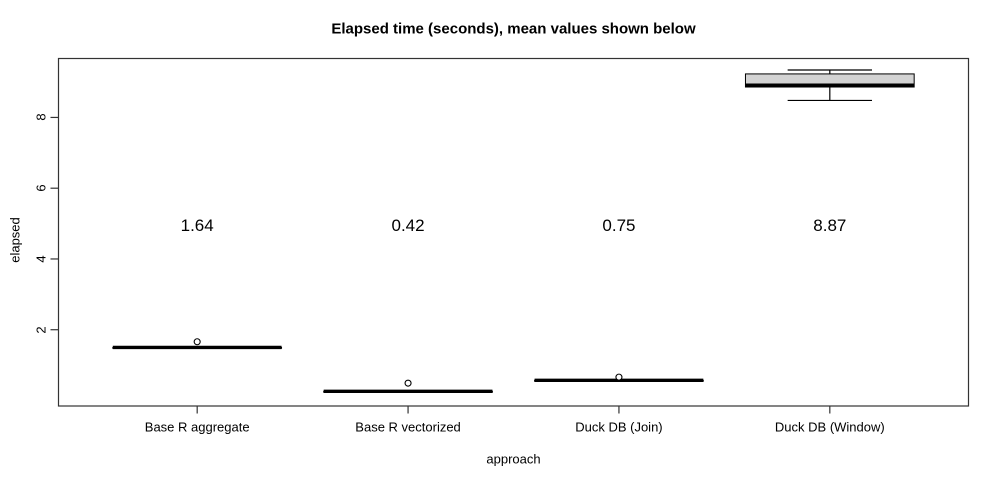 The width and height of the screenshot is (1000, 480). What do you see at coordinates (41, 330) in the screenshot?
I see `y-tick-label: 2` at bounding box center [41, 330].